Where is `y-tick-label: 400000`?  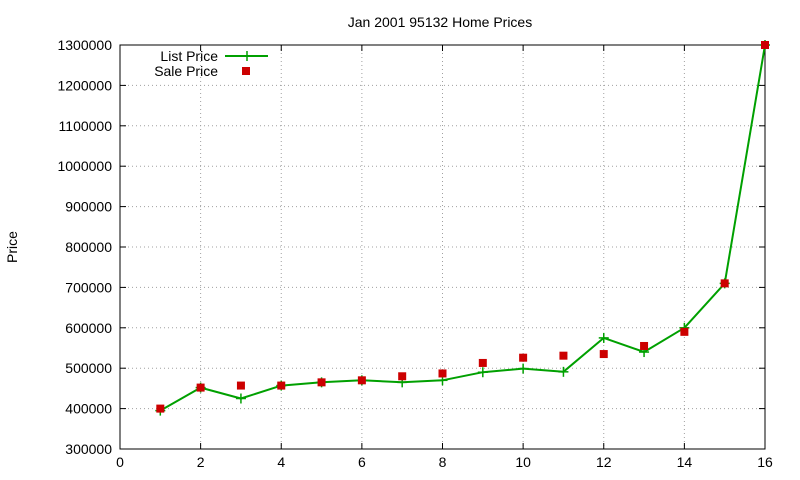
y-tick-label: 400000 is located at coordinates (88, 409).